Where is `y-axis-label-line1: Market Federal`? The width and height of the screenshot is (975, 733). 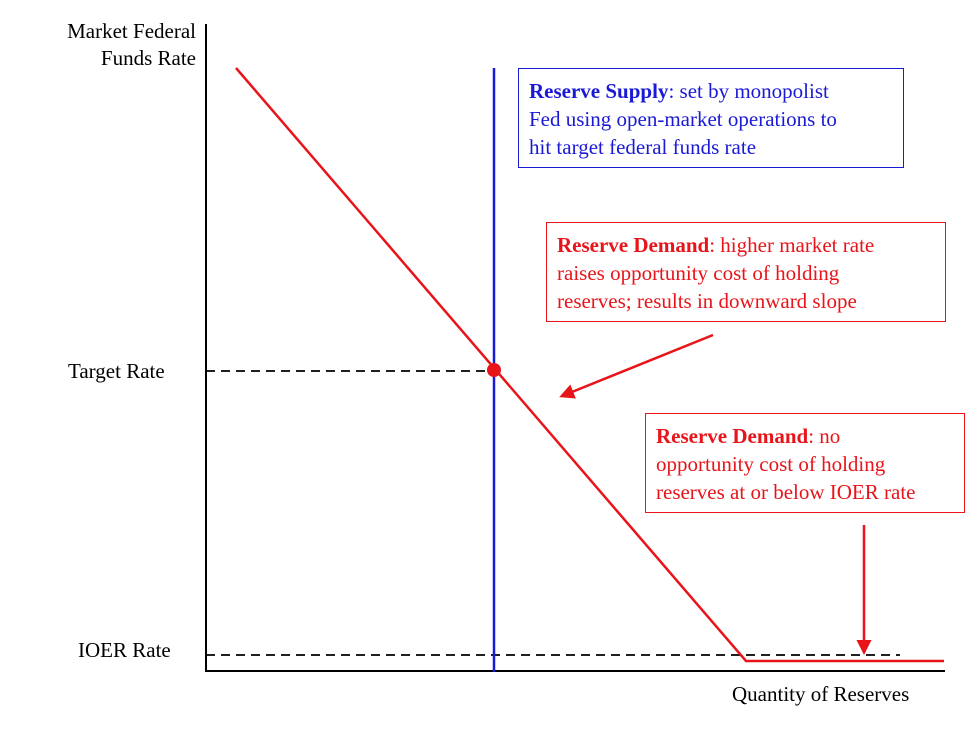
y-axis-label-line1: Market Federal is located at coordinates (131, 31).